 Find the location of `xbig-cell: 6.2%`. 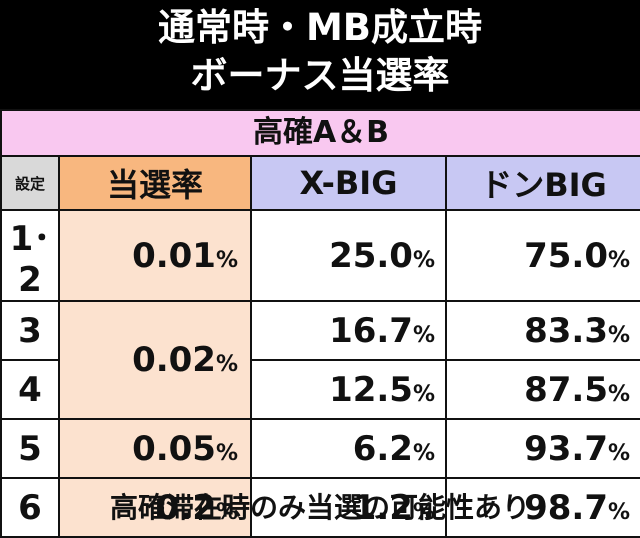

xbig-cell: 6.2% is located at coordinates (348, 448).